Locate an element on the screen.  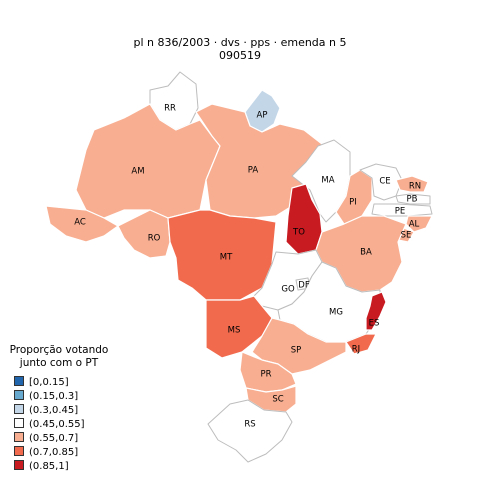
state-ac is located at coordinates (82, 224).